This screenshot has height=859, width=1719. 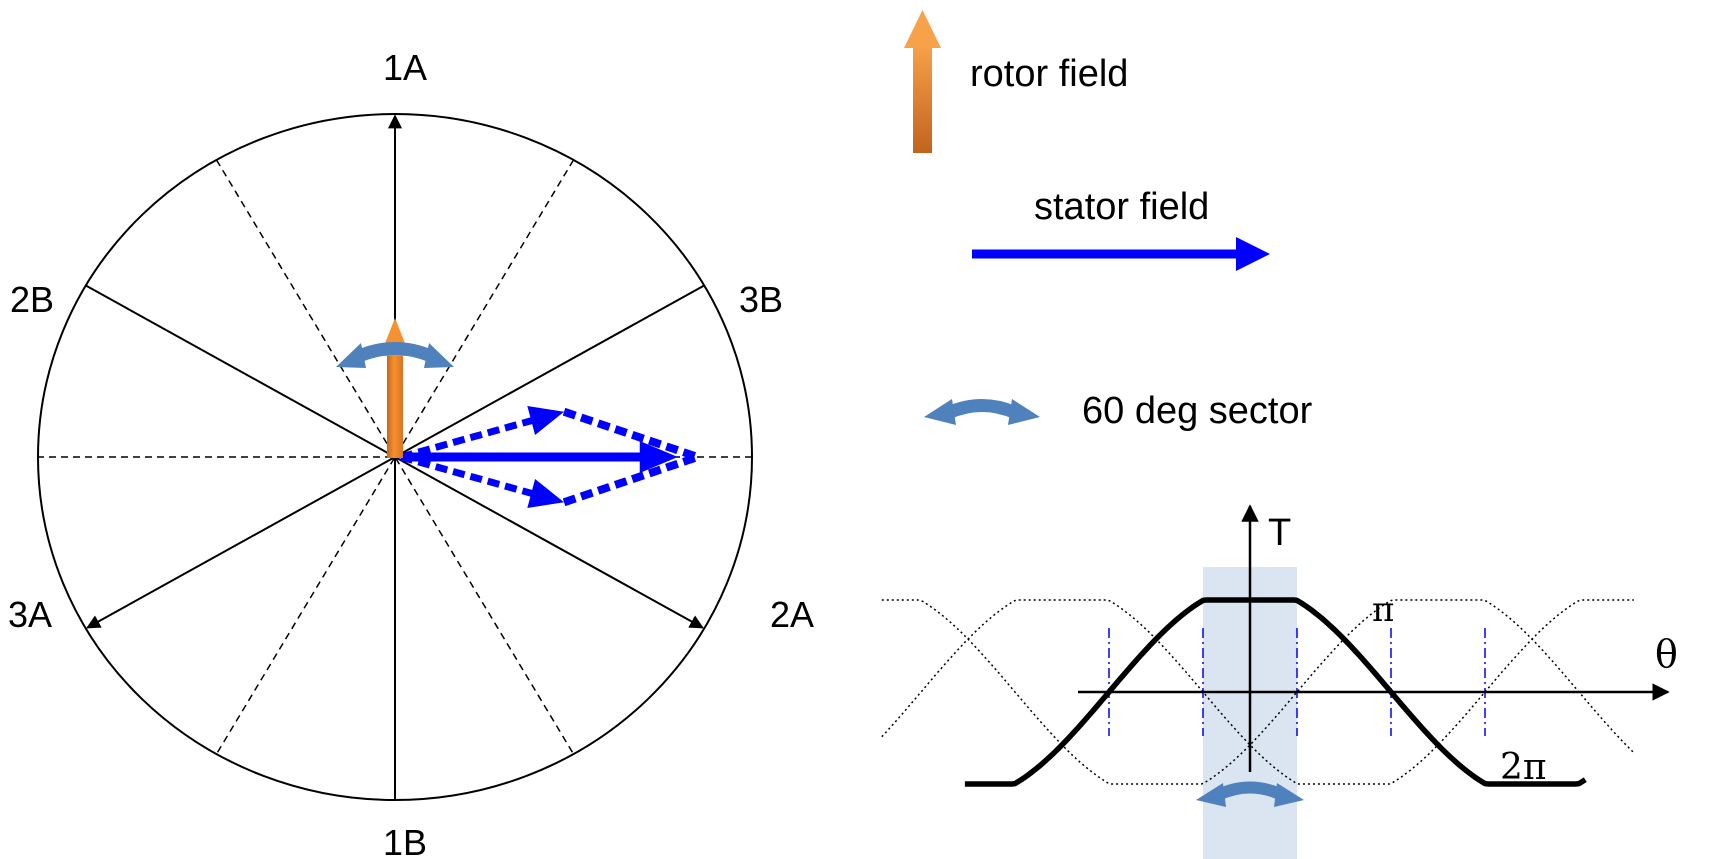 I want to click on phase-axis-a3, so click(x=241, y=542).